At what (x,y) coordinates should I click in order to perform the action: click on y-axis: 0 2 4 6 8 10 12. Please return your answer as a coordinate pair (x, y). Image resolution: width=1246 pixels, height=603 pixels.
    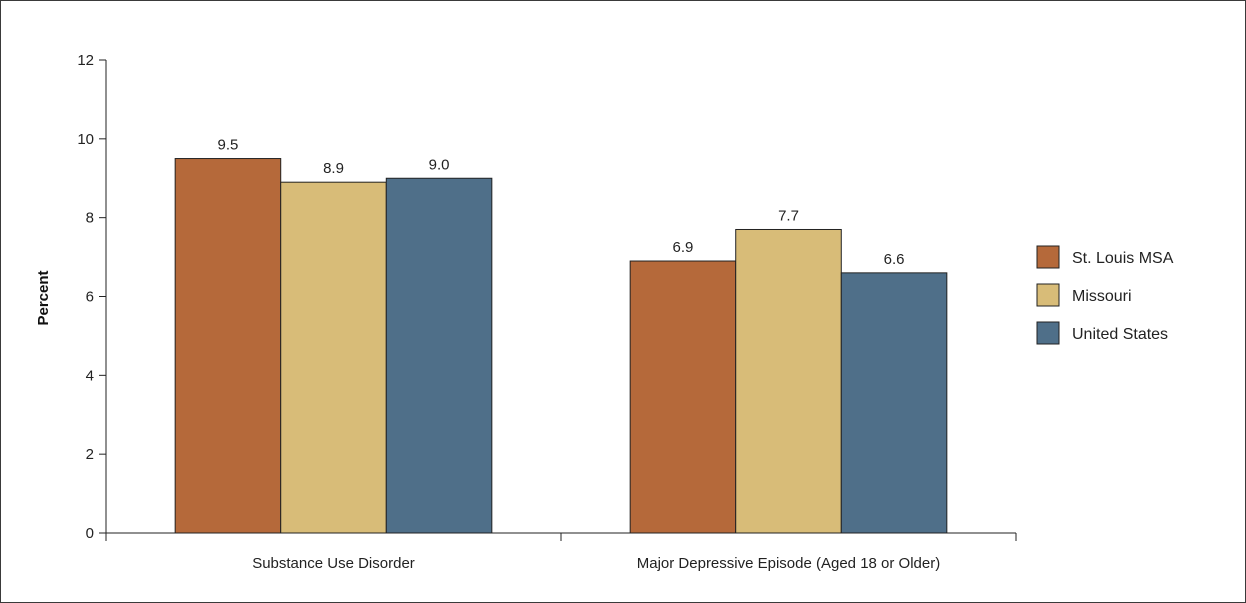
    Looking at the image, I should click on (92, 297).